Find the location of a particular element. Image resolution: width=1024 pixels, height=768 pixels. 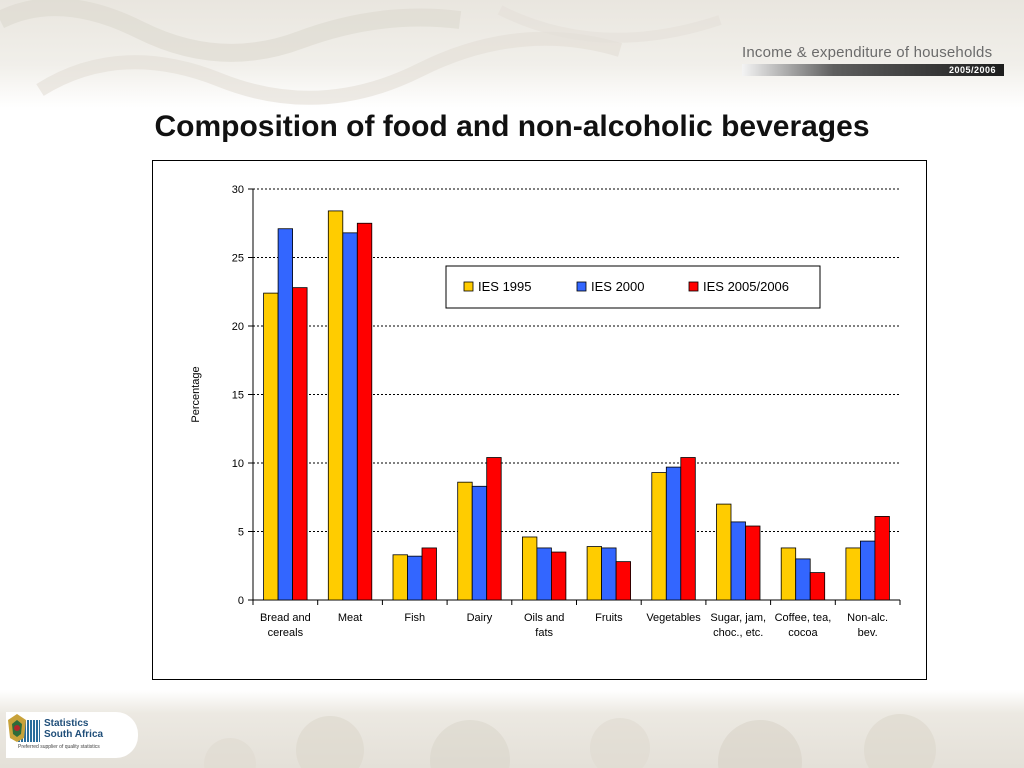

legend-label: IES 2000 is located at coordinates (618, 286).